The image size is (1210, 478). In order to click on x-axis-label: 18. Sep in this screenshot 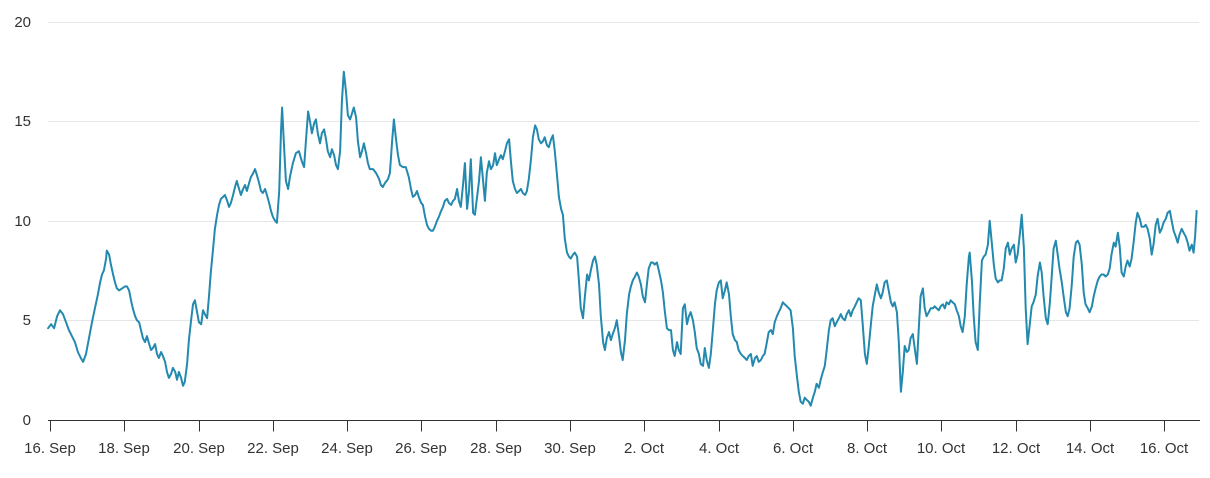, I will do `click(124, 448)`.